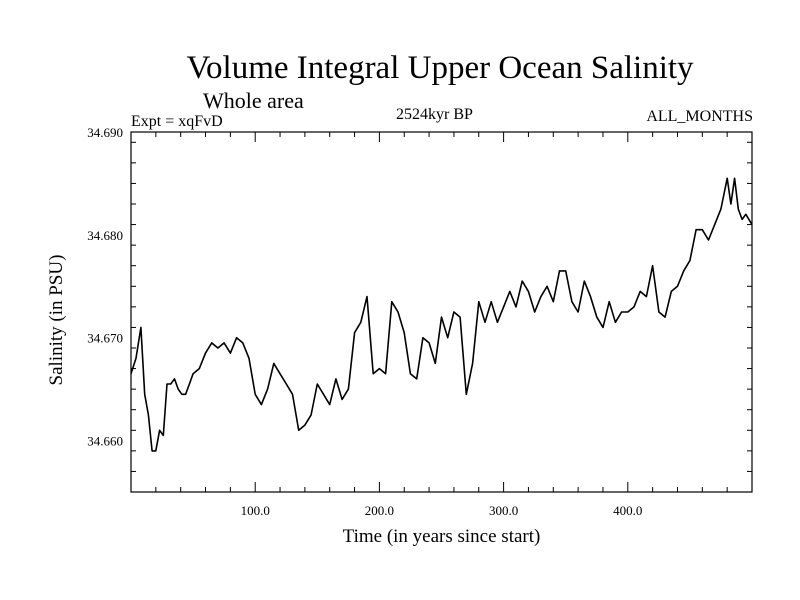 The image size is (800, 600). I want to click on y-tick-label: 34.690, so click(105, 132).